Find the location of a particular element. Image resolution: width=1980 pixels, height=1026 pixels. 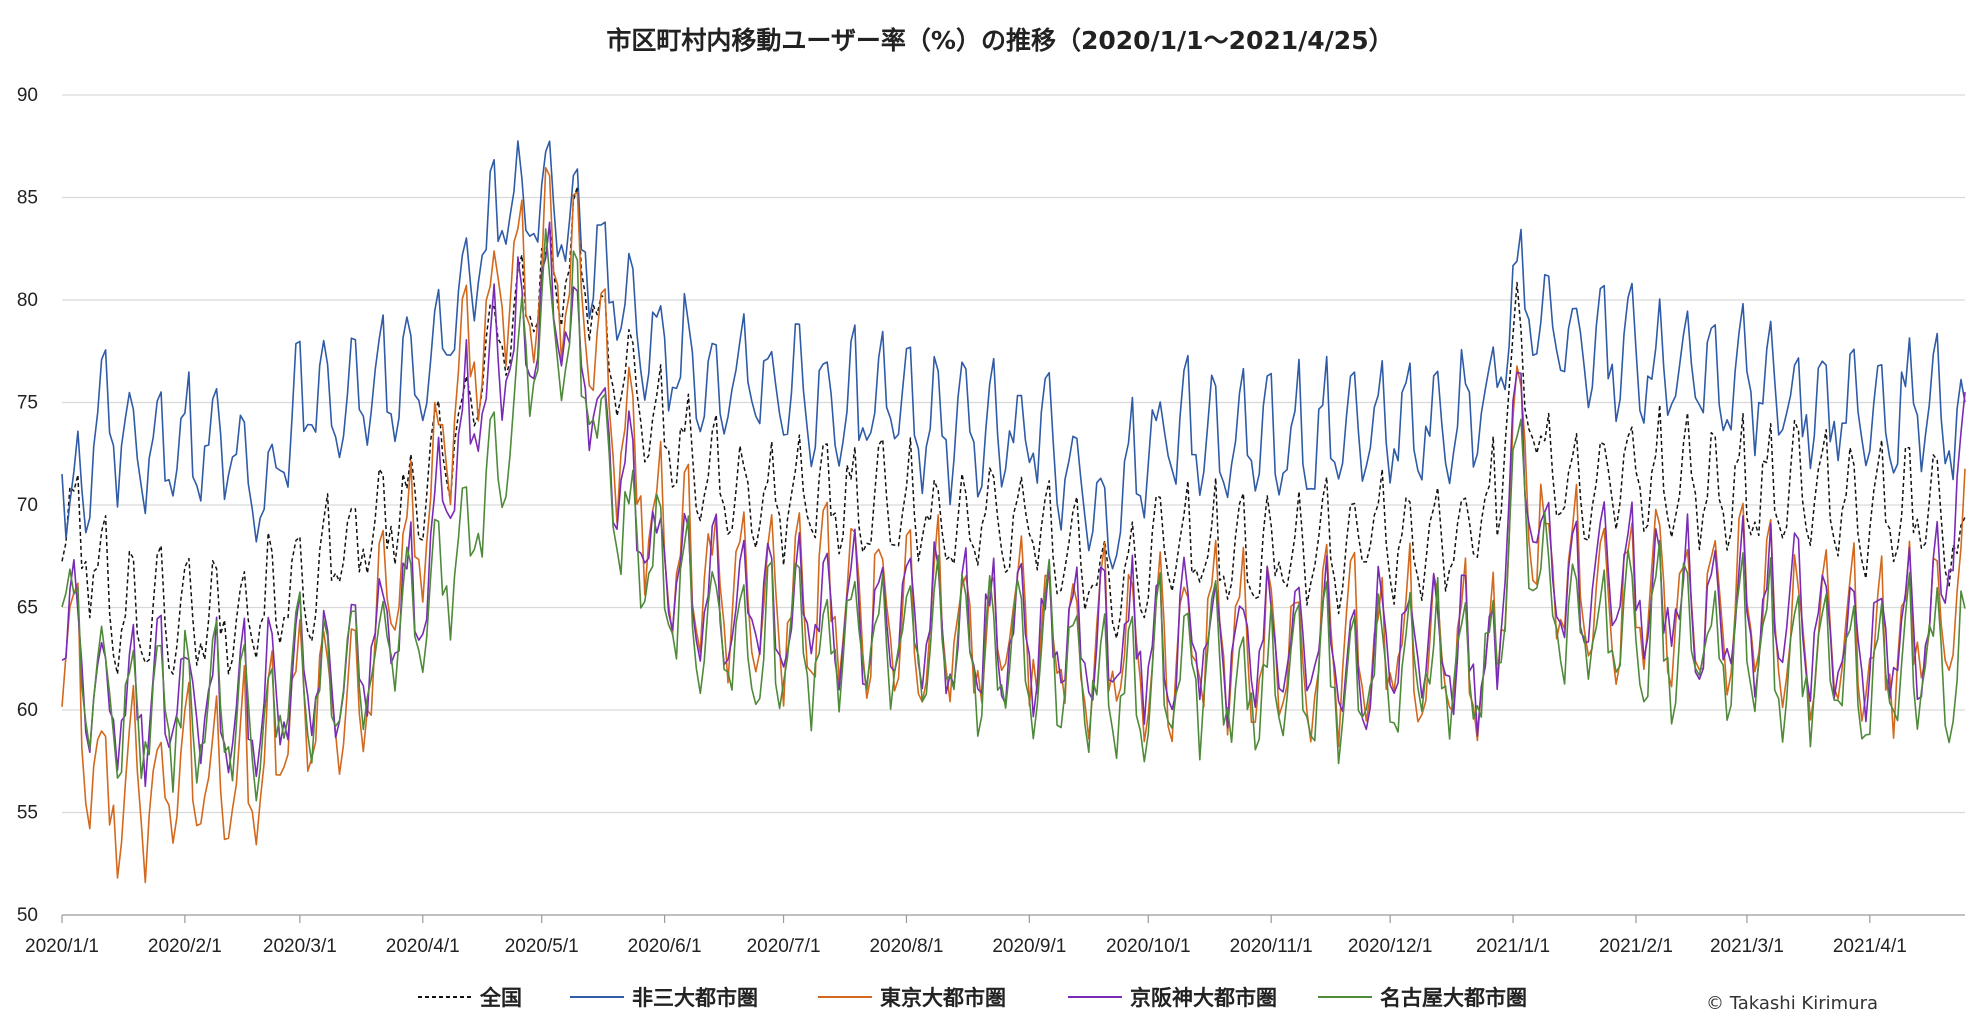

legend-label: 名古屋大都市圏 is located at coordinates (1453, 998).